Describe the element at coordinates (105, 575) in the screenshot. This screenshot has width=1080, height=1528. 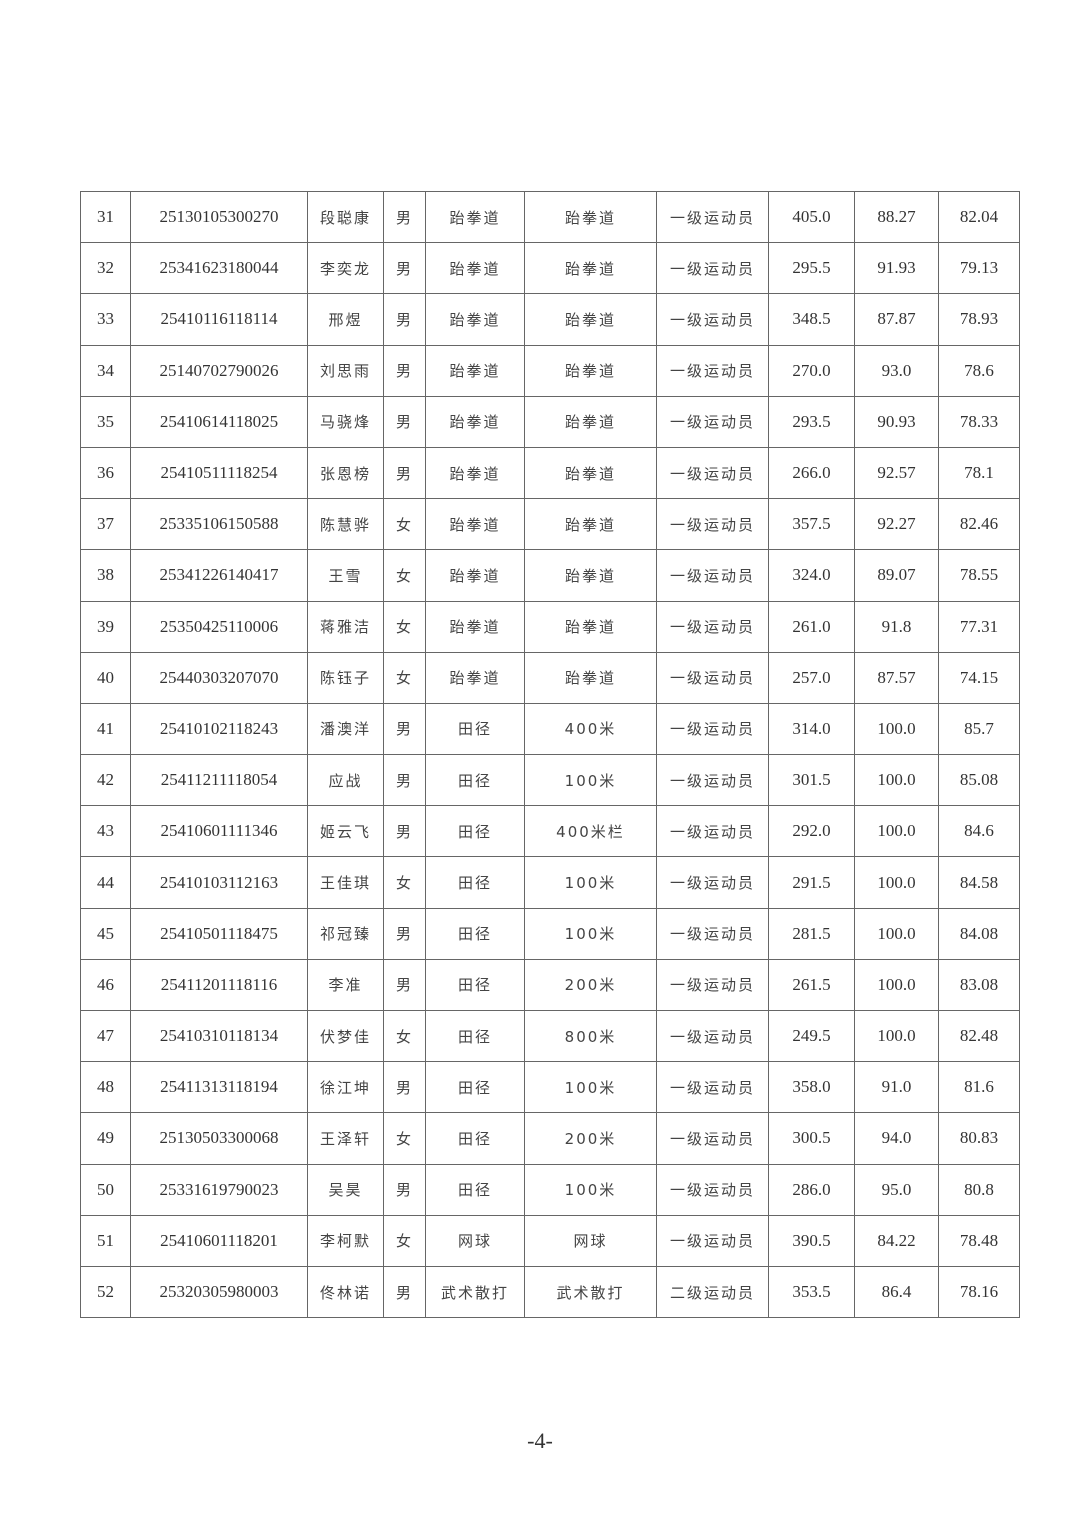
I see `cell-row-number: 38` at that location.